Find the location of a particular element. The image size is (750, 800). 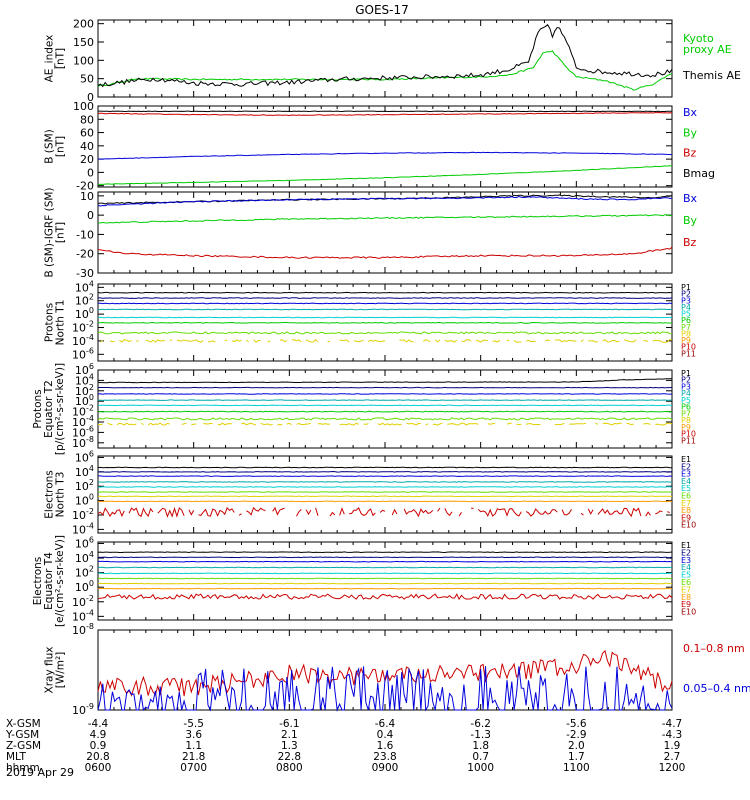

x-row-value: 2.0 is located at coordinates (576, 746).